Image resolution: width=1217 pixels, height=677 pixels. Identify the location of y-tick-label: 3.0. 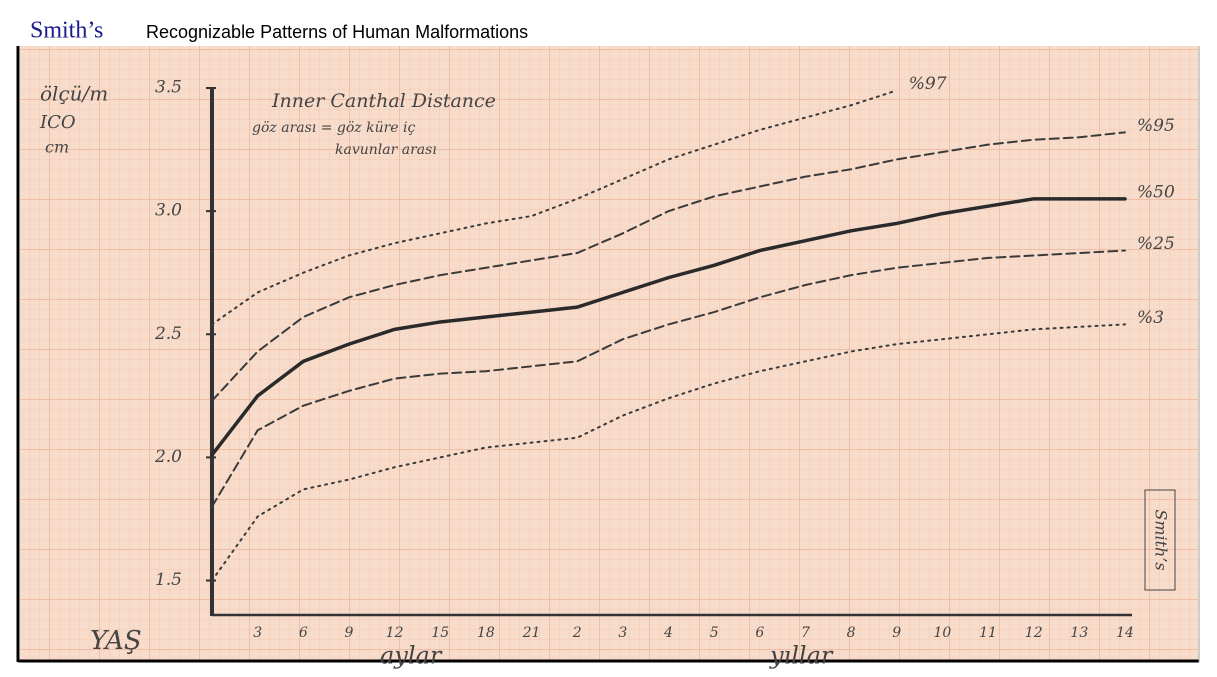
(168, 211).